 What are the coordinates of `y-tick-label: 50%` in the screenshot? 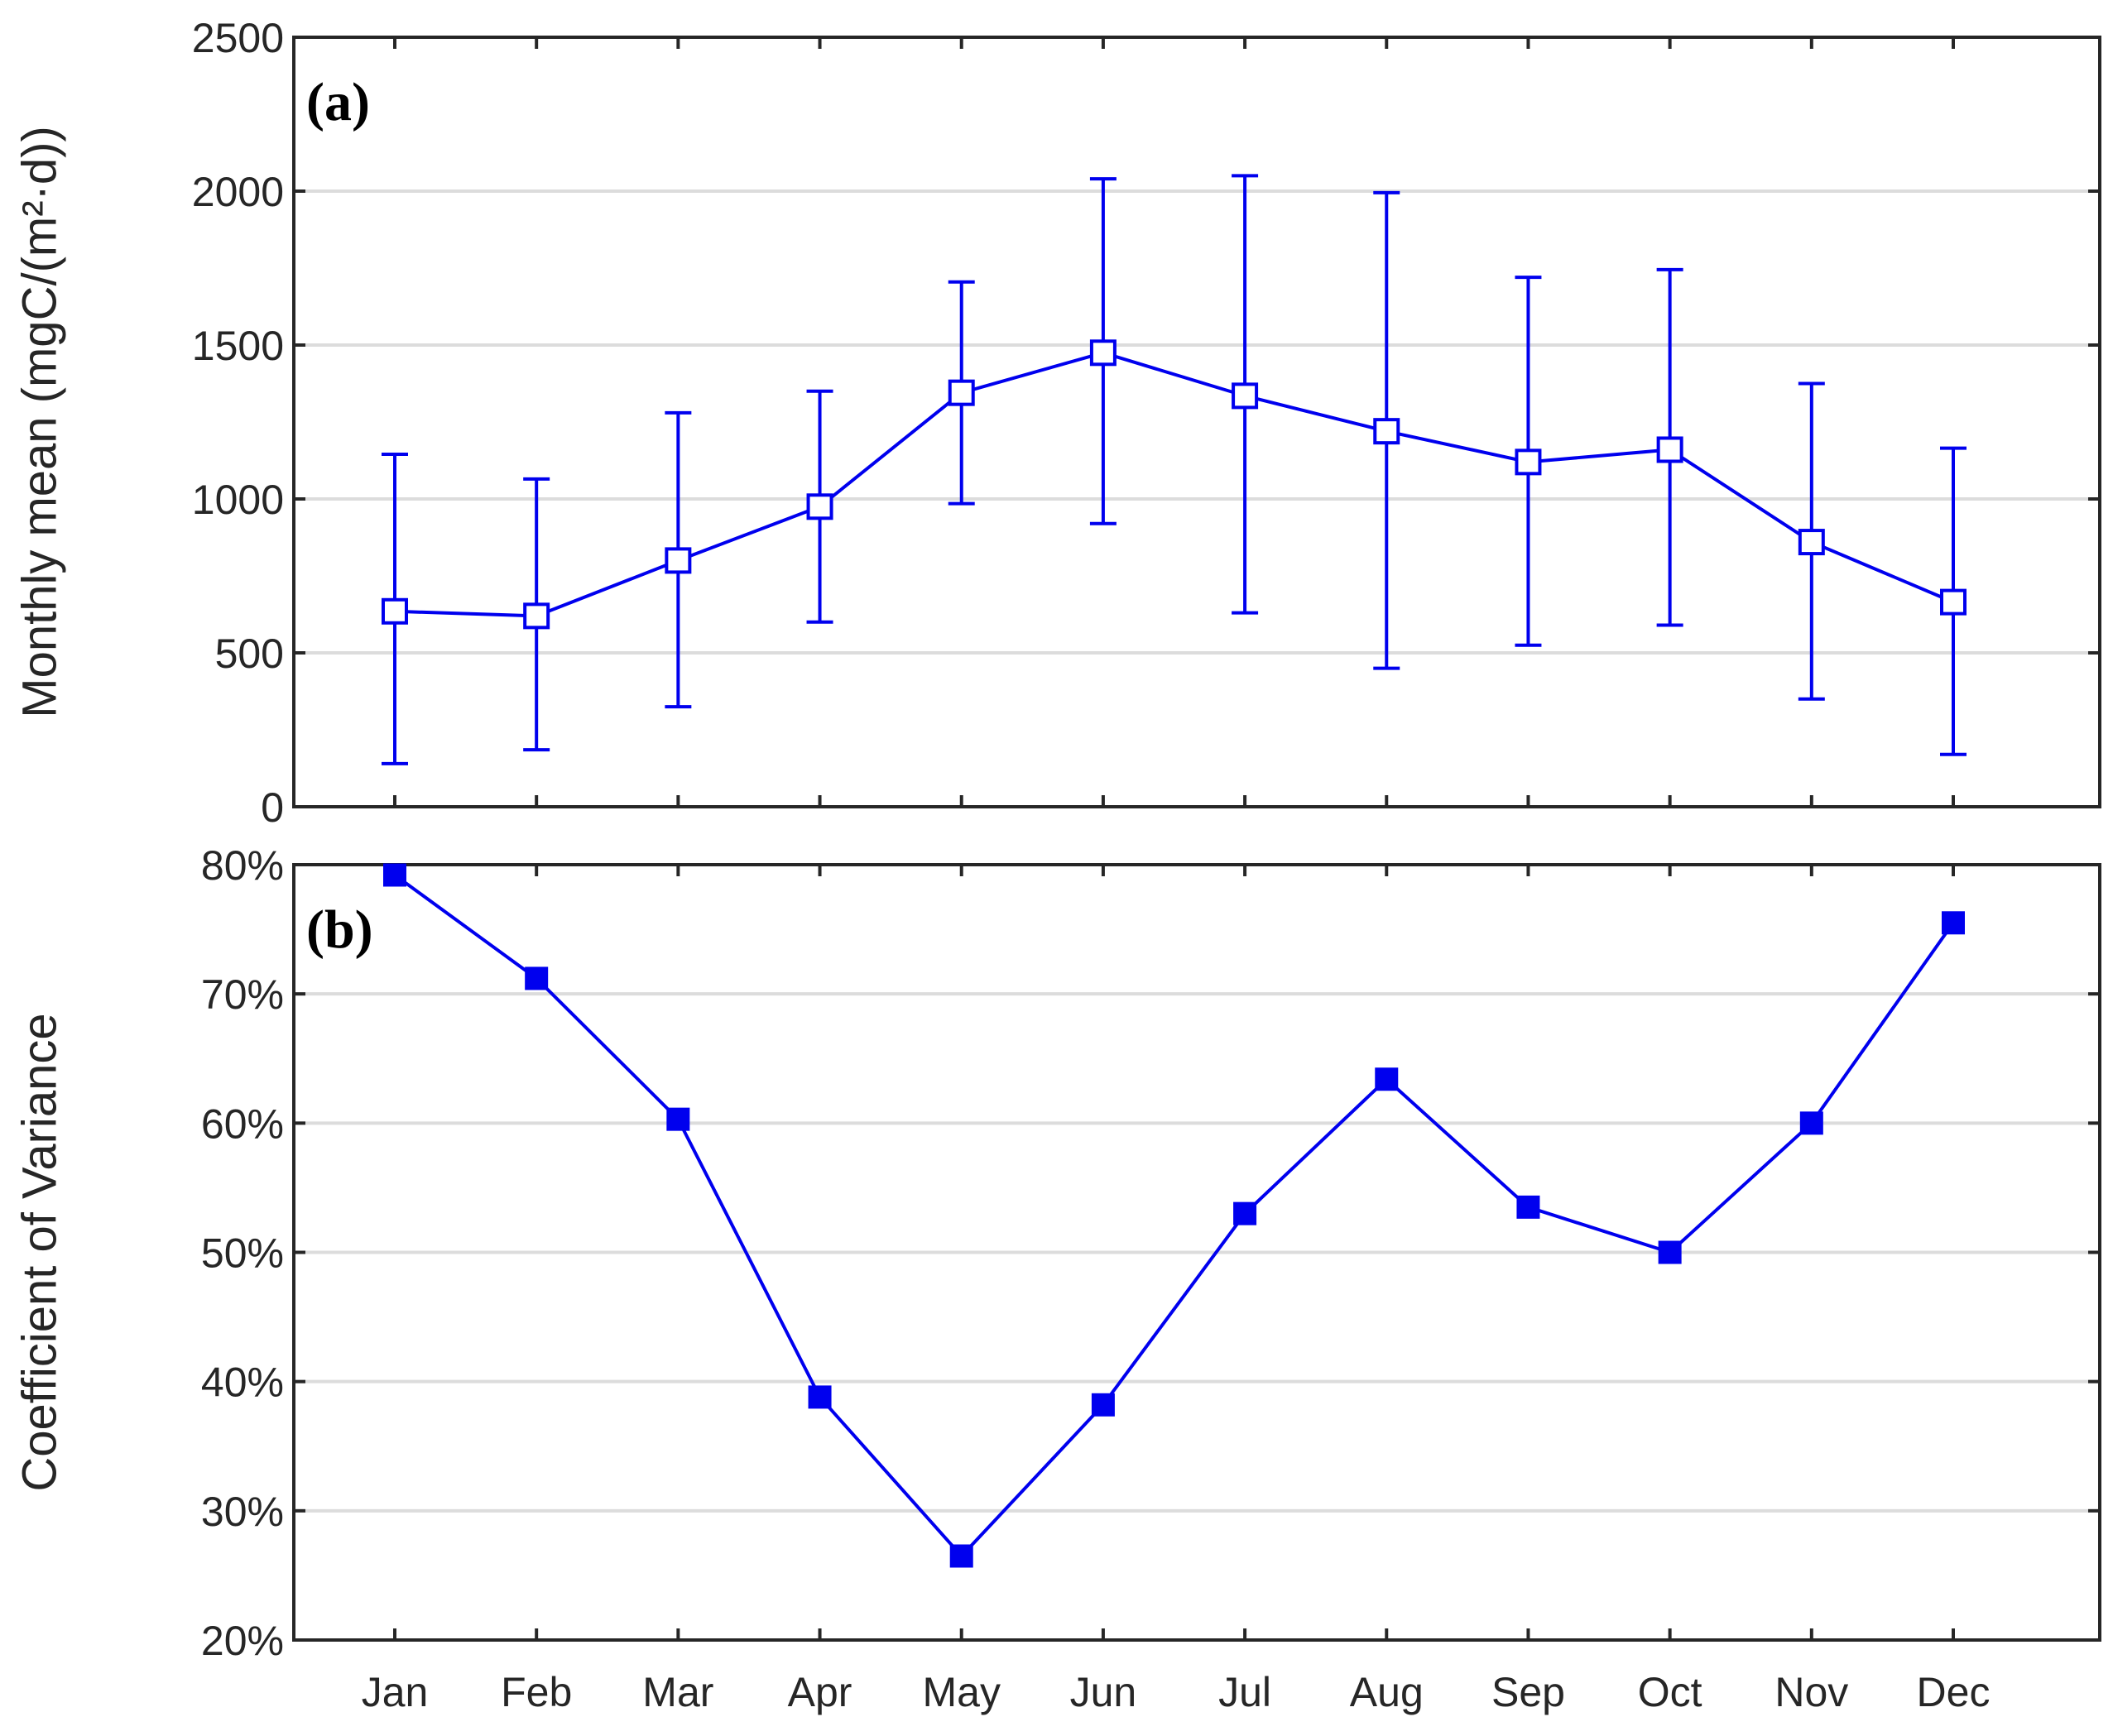 It's located at (242, 1254).